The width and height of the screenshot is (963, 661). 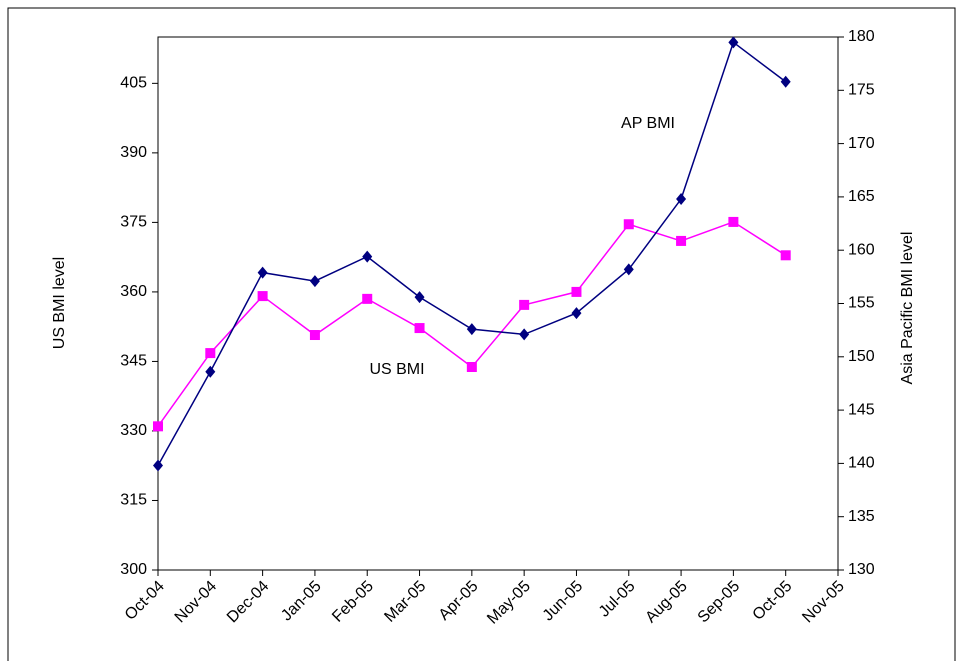 What do you see at coordinates (509, 603) in the screenshot?
I see `x-tick-label: May-05` at bounding box center [509, 603].